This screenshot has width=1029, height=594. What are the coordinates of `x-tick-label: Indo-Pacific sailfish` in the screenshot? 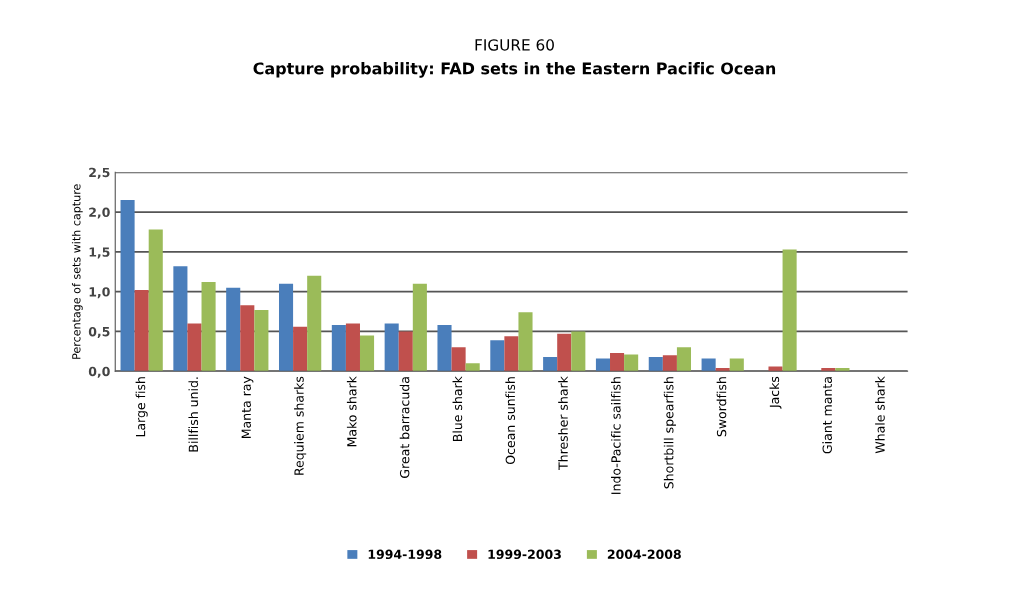 It's located at (616, 435).